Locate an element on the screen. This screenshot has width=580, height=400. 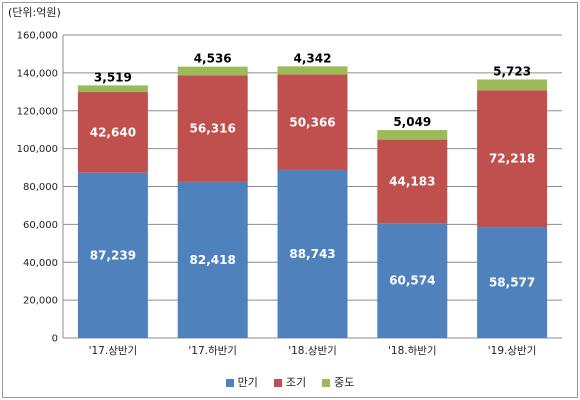
data-label: 50,366 is located at coordinates (312, 122).